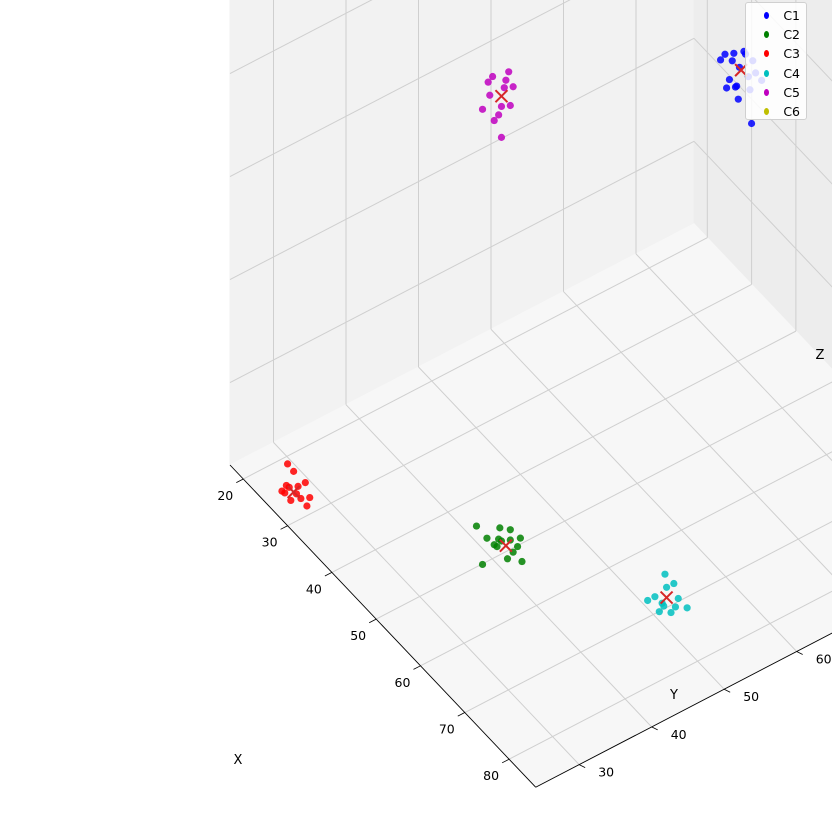  Describe the element at coordinates (791, 73) in the screenshot. I see `legend-label: C4` at that location.